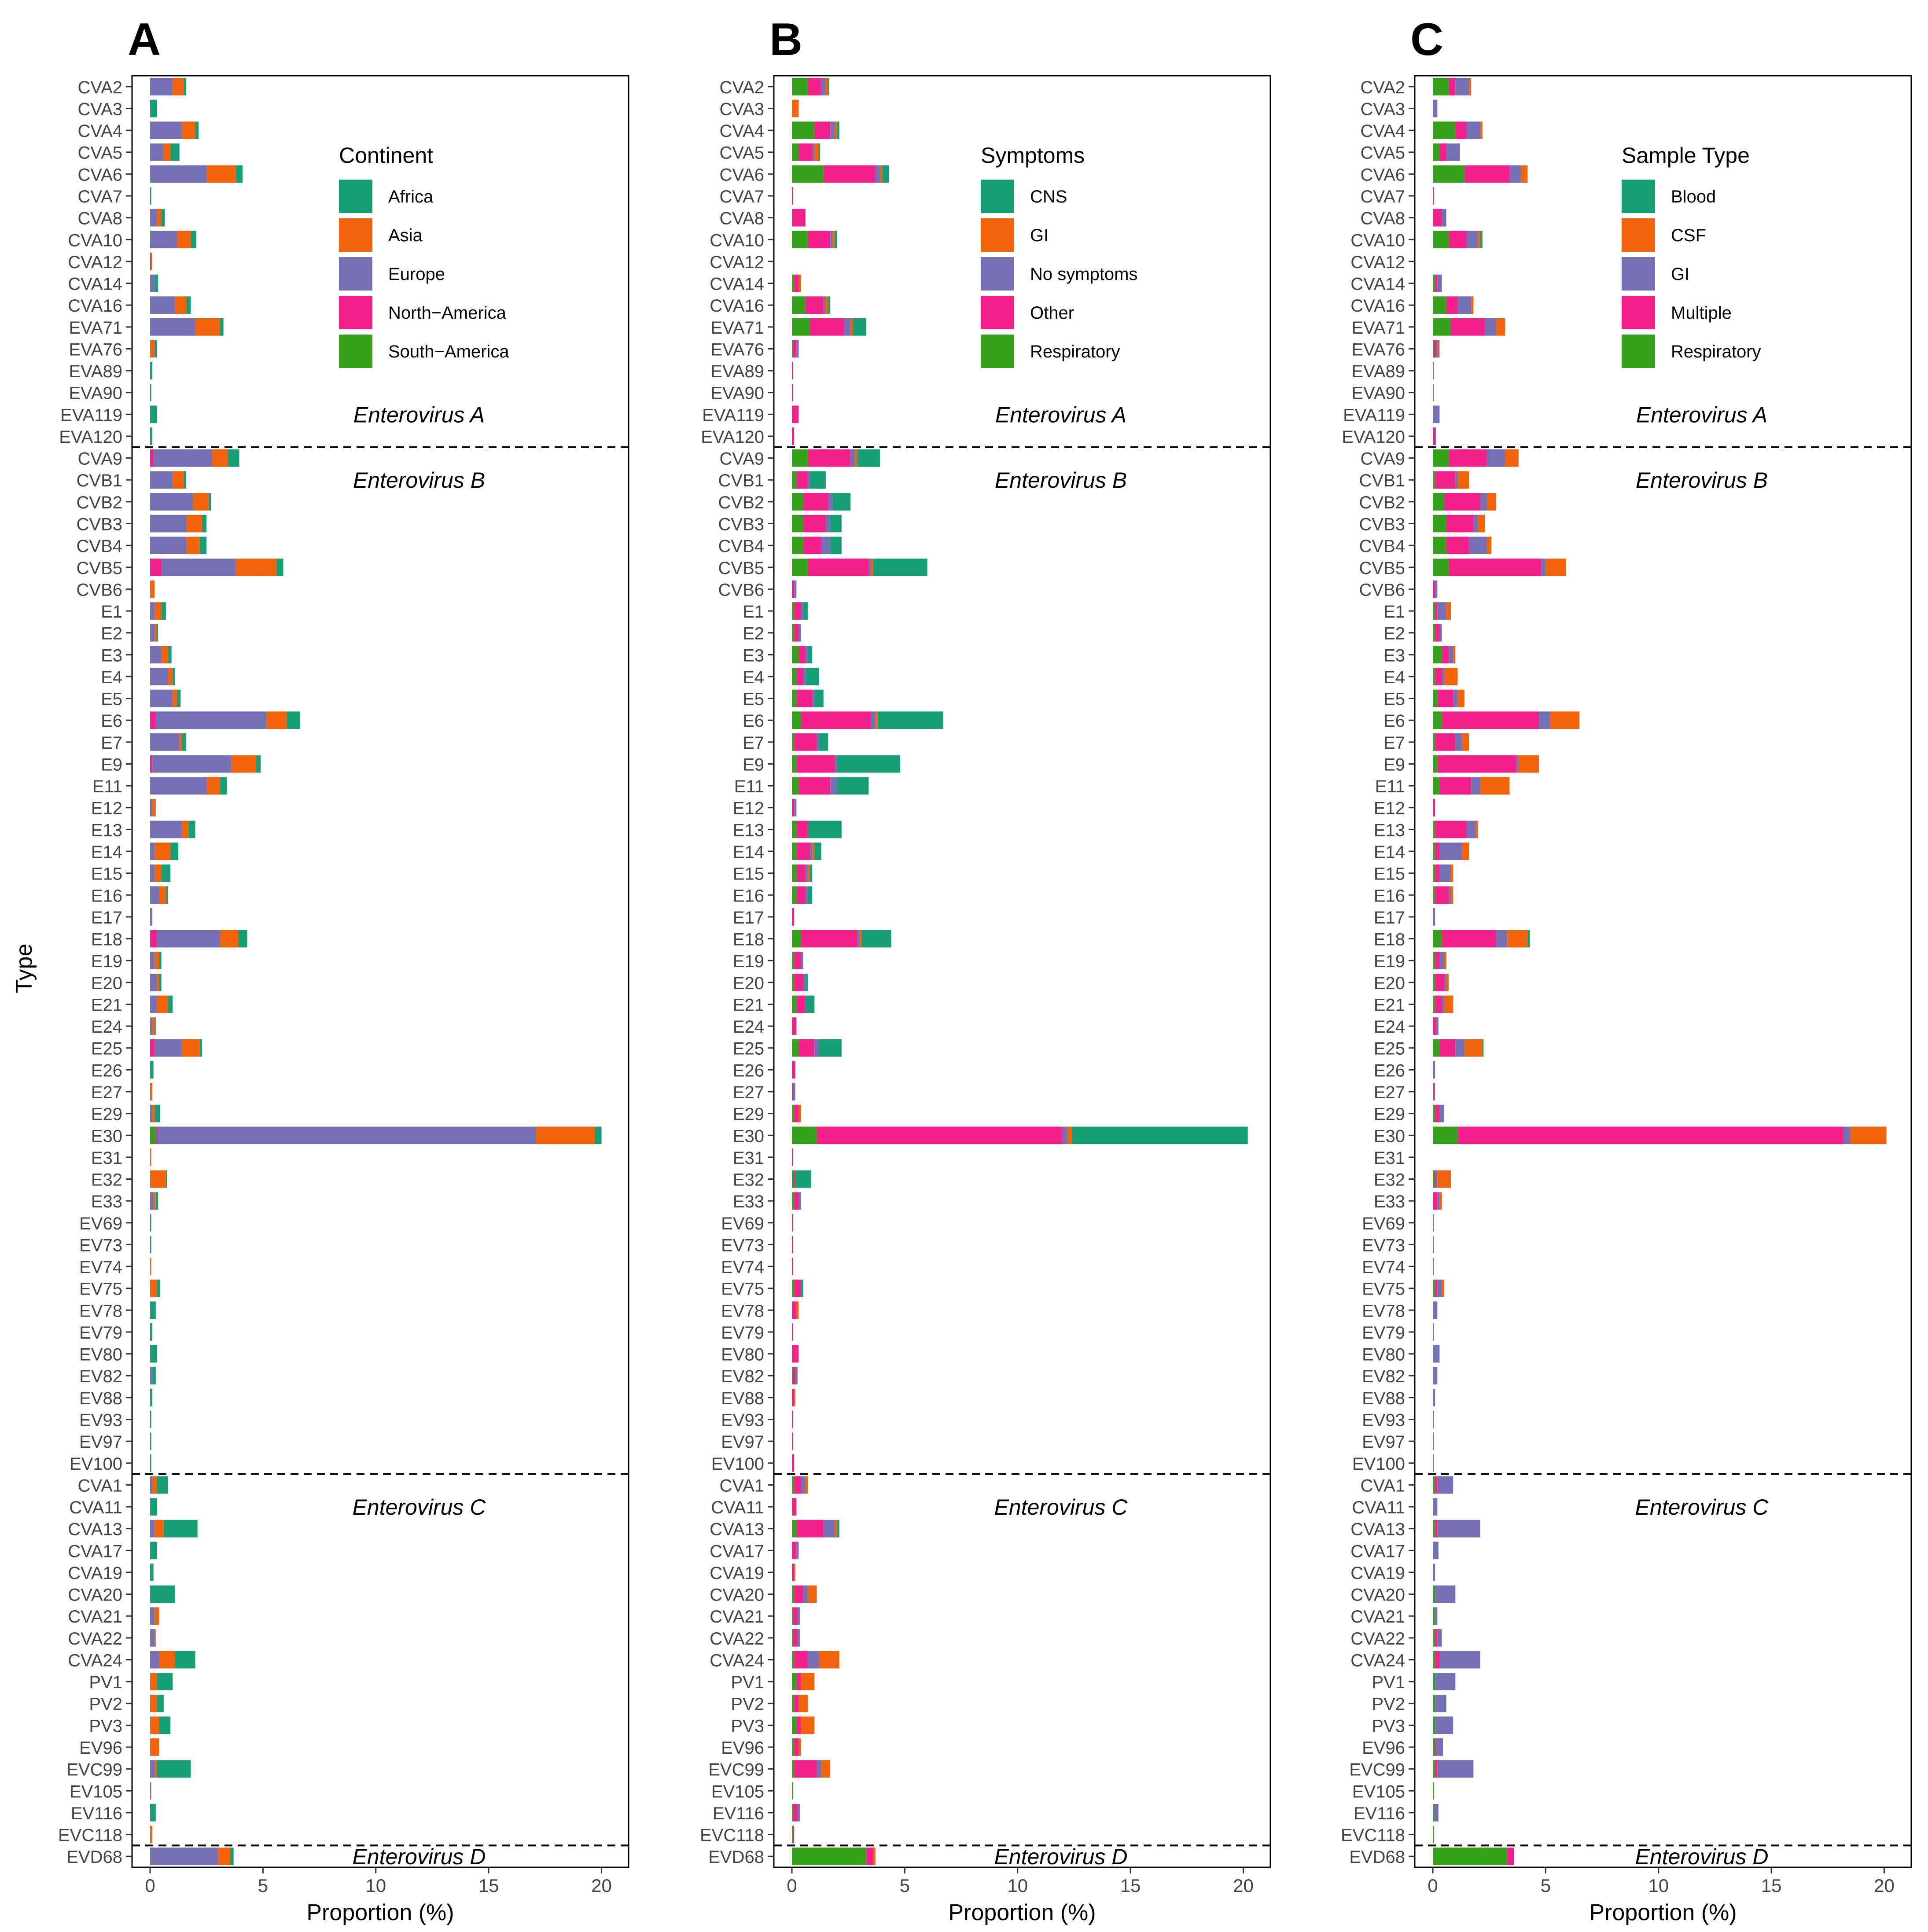  I want to click on y-tick-label: E32, so click(106, 1180).